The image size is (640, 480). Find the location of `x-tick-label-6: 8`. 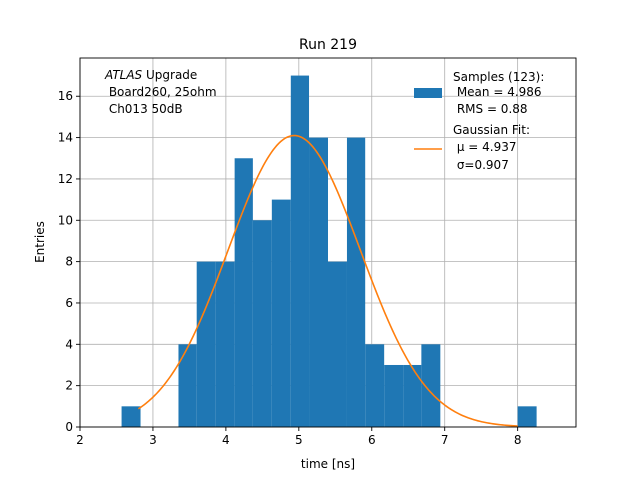

x-tick-label-6: 8 is located at coordinates (518, 440).